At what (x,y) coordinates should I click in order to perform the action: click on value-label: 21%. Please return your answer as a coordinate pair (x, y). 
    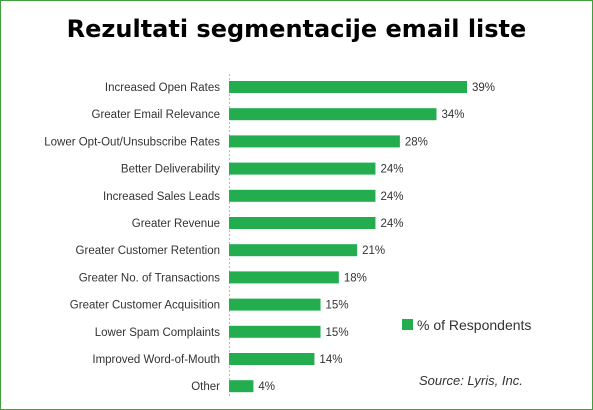
    Looking at the image, I should click on (373, 251).